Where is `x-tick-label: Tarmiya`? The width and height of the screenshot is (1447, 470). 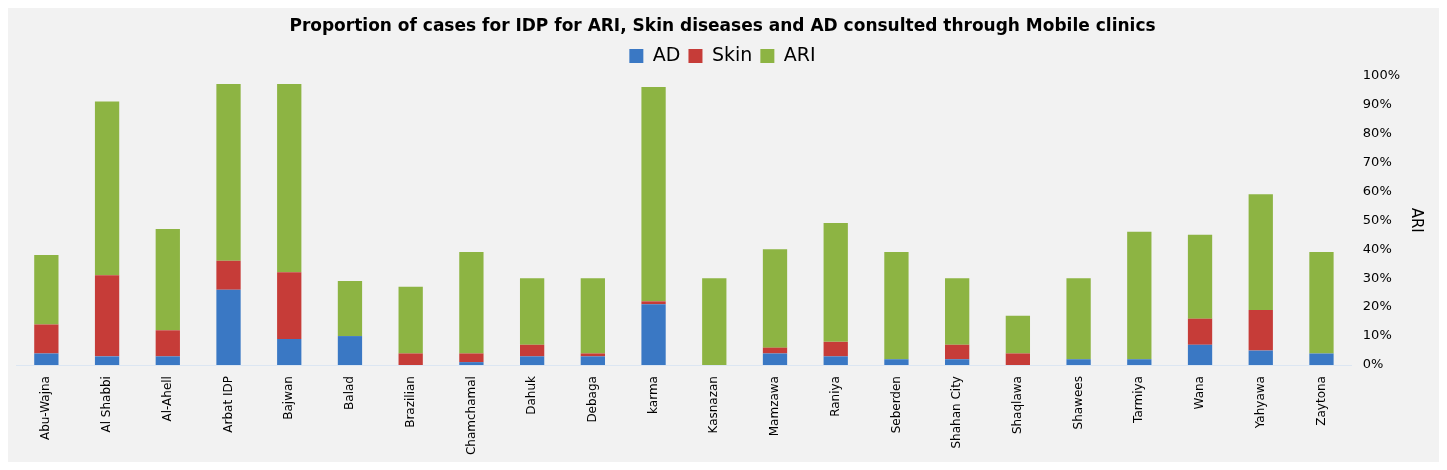 x-tick-label: Tarmiya is located at coordinates (1138, 400).